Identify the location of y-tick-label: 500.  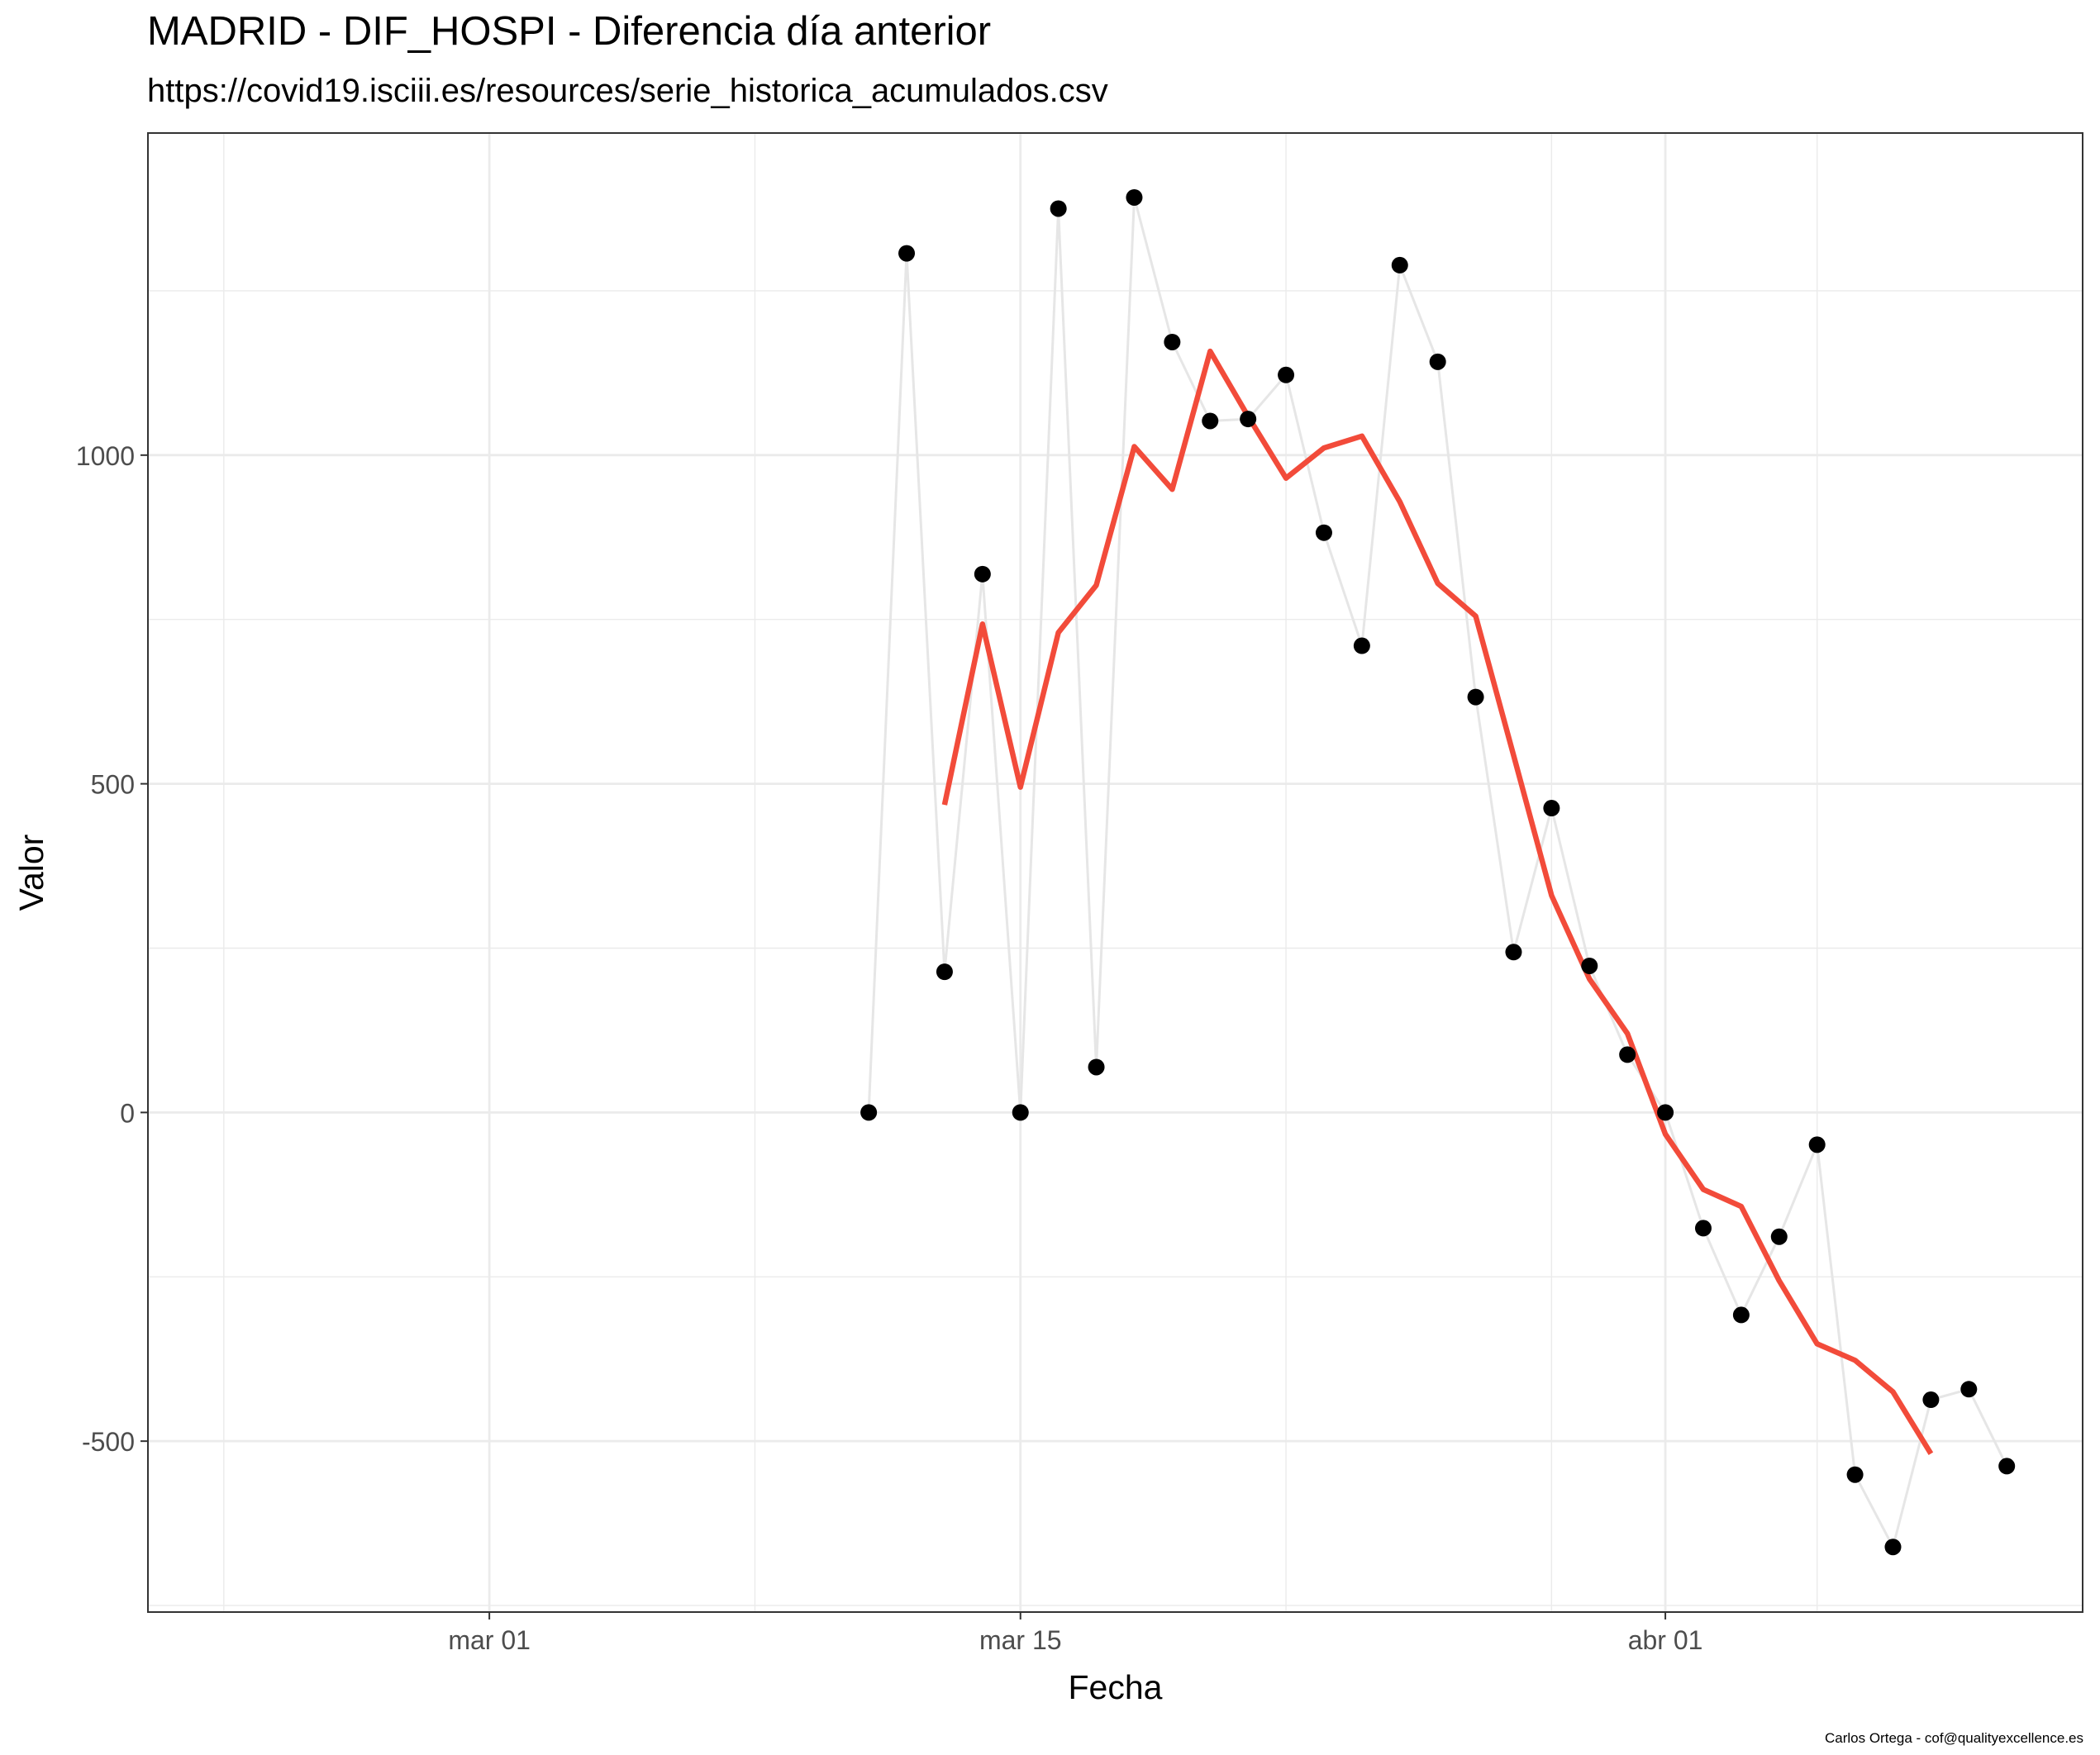
(113, 785).